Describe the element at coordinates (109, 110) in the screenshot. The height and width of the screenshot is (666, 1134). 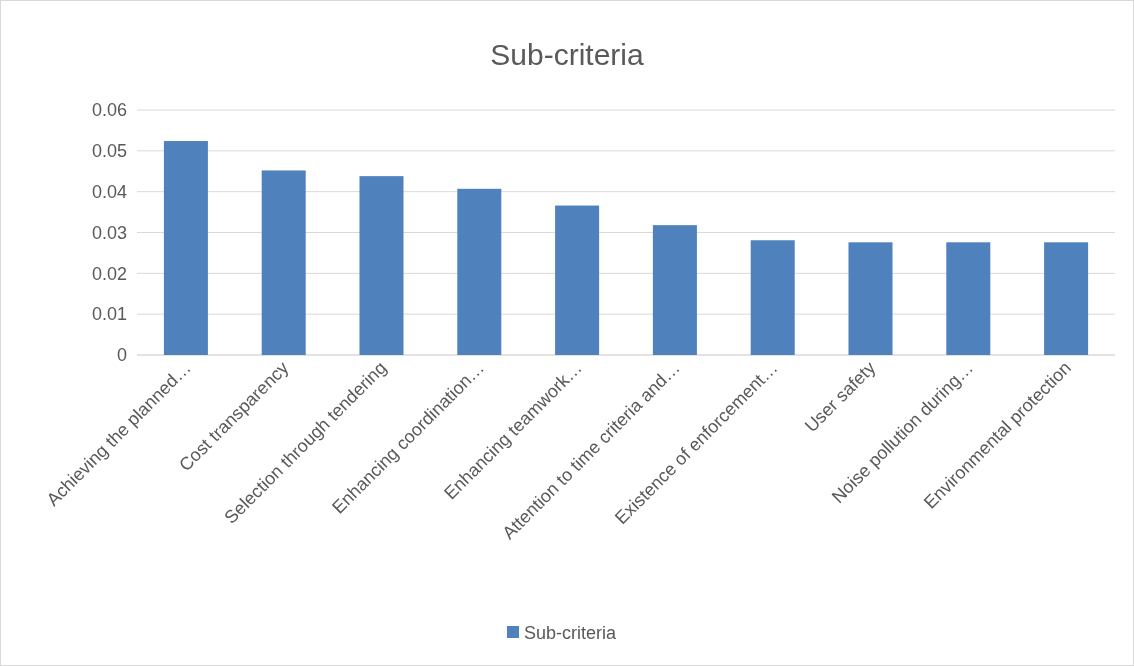
I see `y-tick-label: 0.06` at that location.